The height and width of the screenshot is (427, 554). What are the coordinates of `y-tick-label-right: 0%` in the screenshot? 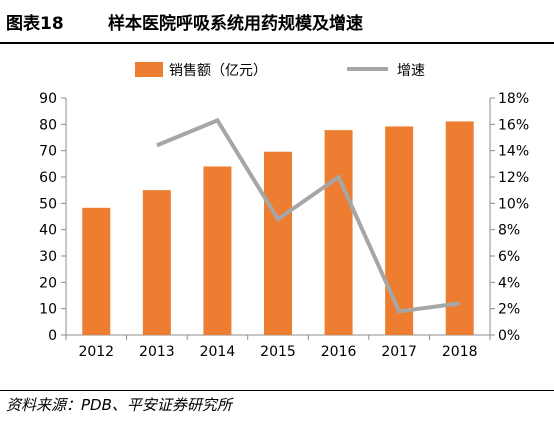 It's located at (509, 336).